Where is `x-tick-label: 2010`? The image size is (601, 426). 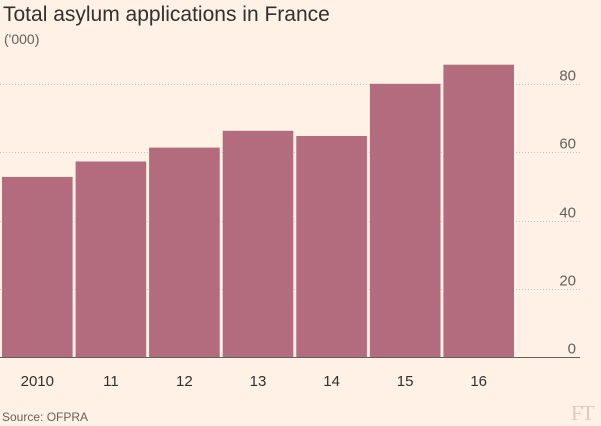
x-tick-label: 2010 is located at coordinates (37, 381).